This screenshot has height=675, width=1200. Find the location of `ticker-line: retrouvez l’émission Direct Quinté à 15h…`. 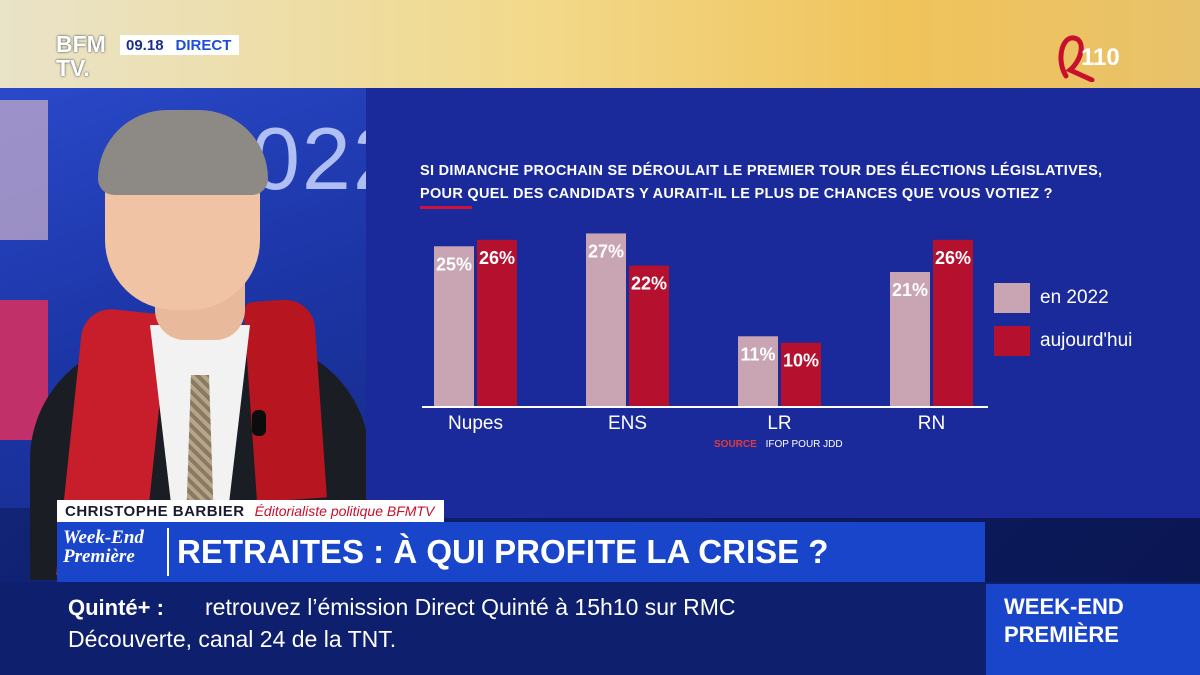

ticker-line: retrouvez l’émission Direct Quinté à 15h… is located at coordinates (470, 607).